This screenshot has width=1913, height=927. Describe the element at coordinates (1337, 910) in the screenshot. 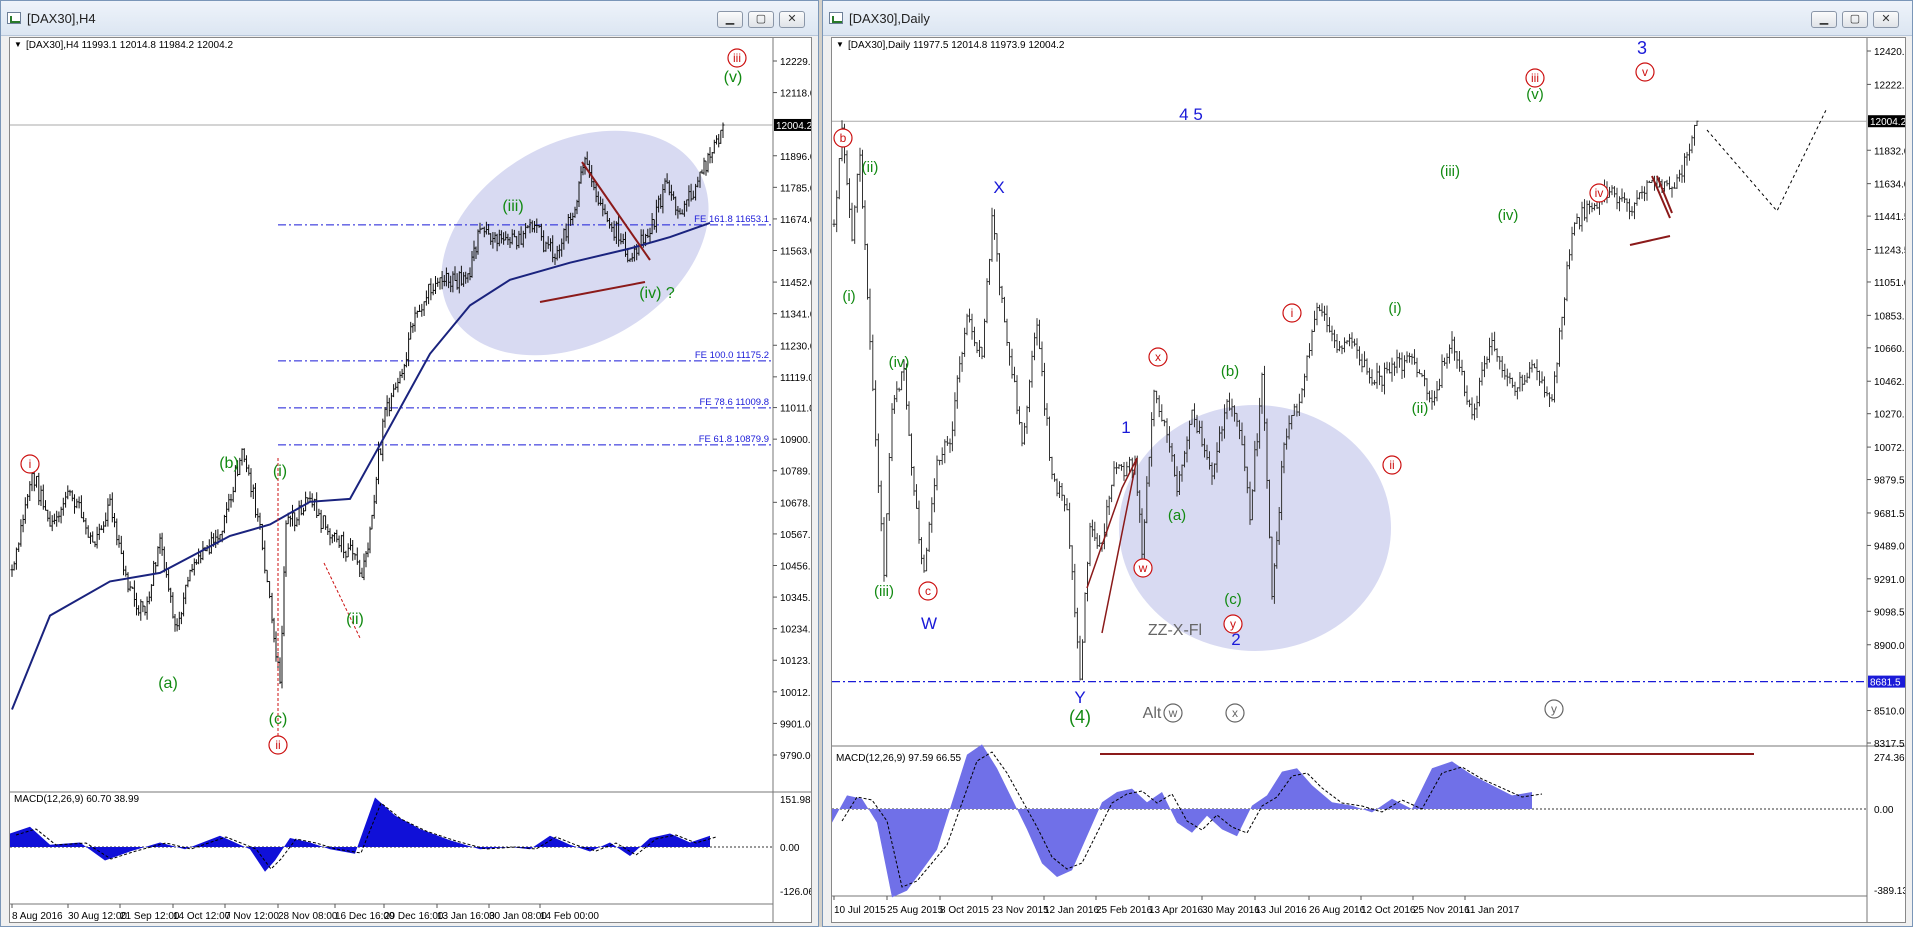

I see `time-axis-label: 26 Aug 2016` at that location.